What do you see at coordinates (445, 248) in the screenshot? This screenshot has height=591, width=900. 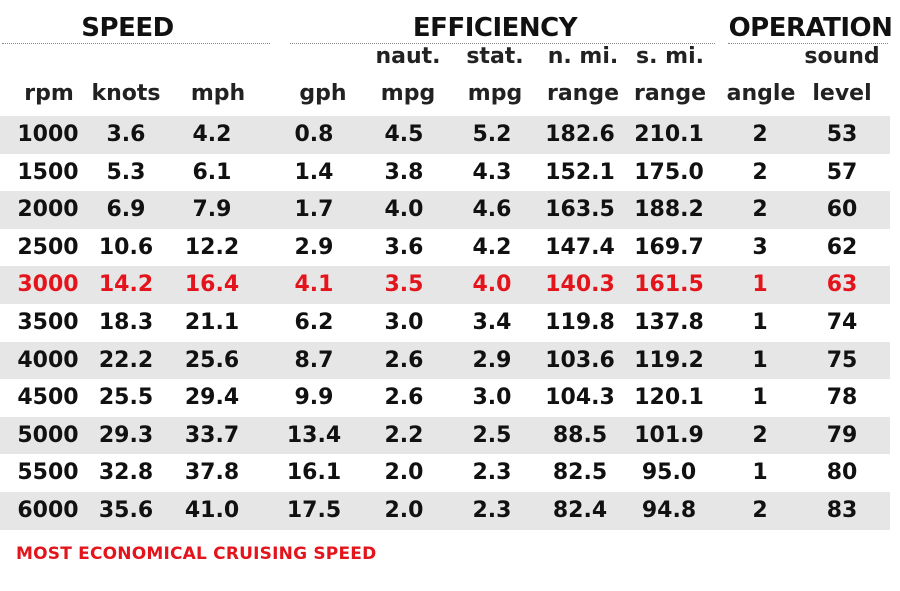 I see `table-row: 2500 10.6 12.2 2.9 3.6 4.2 147.4 169.7 3 62` at bounding box center [445, 248].